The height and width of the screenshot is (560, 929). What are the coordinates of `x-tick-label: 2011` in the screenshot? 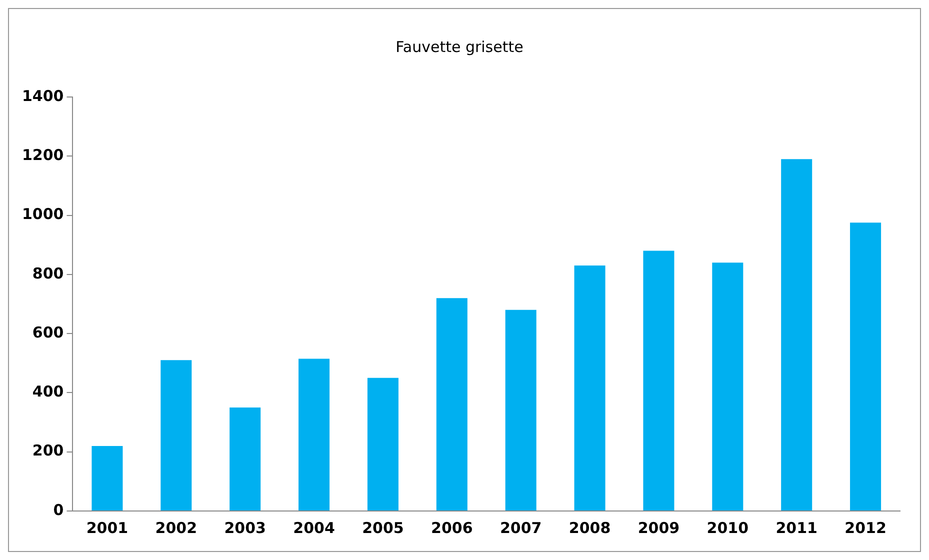 It's located at (797, 527).